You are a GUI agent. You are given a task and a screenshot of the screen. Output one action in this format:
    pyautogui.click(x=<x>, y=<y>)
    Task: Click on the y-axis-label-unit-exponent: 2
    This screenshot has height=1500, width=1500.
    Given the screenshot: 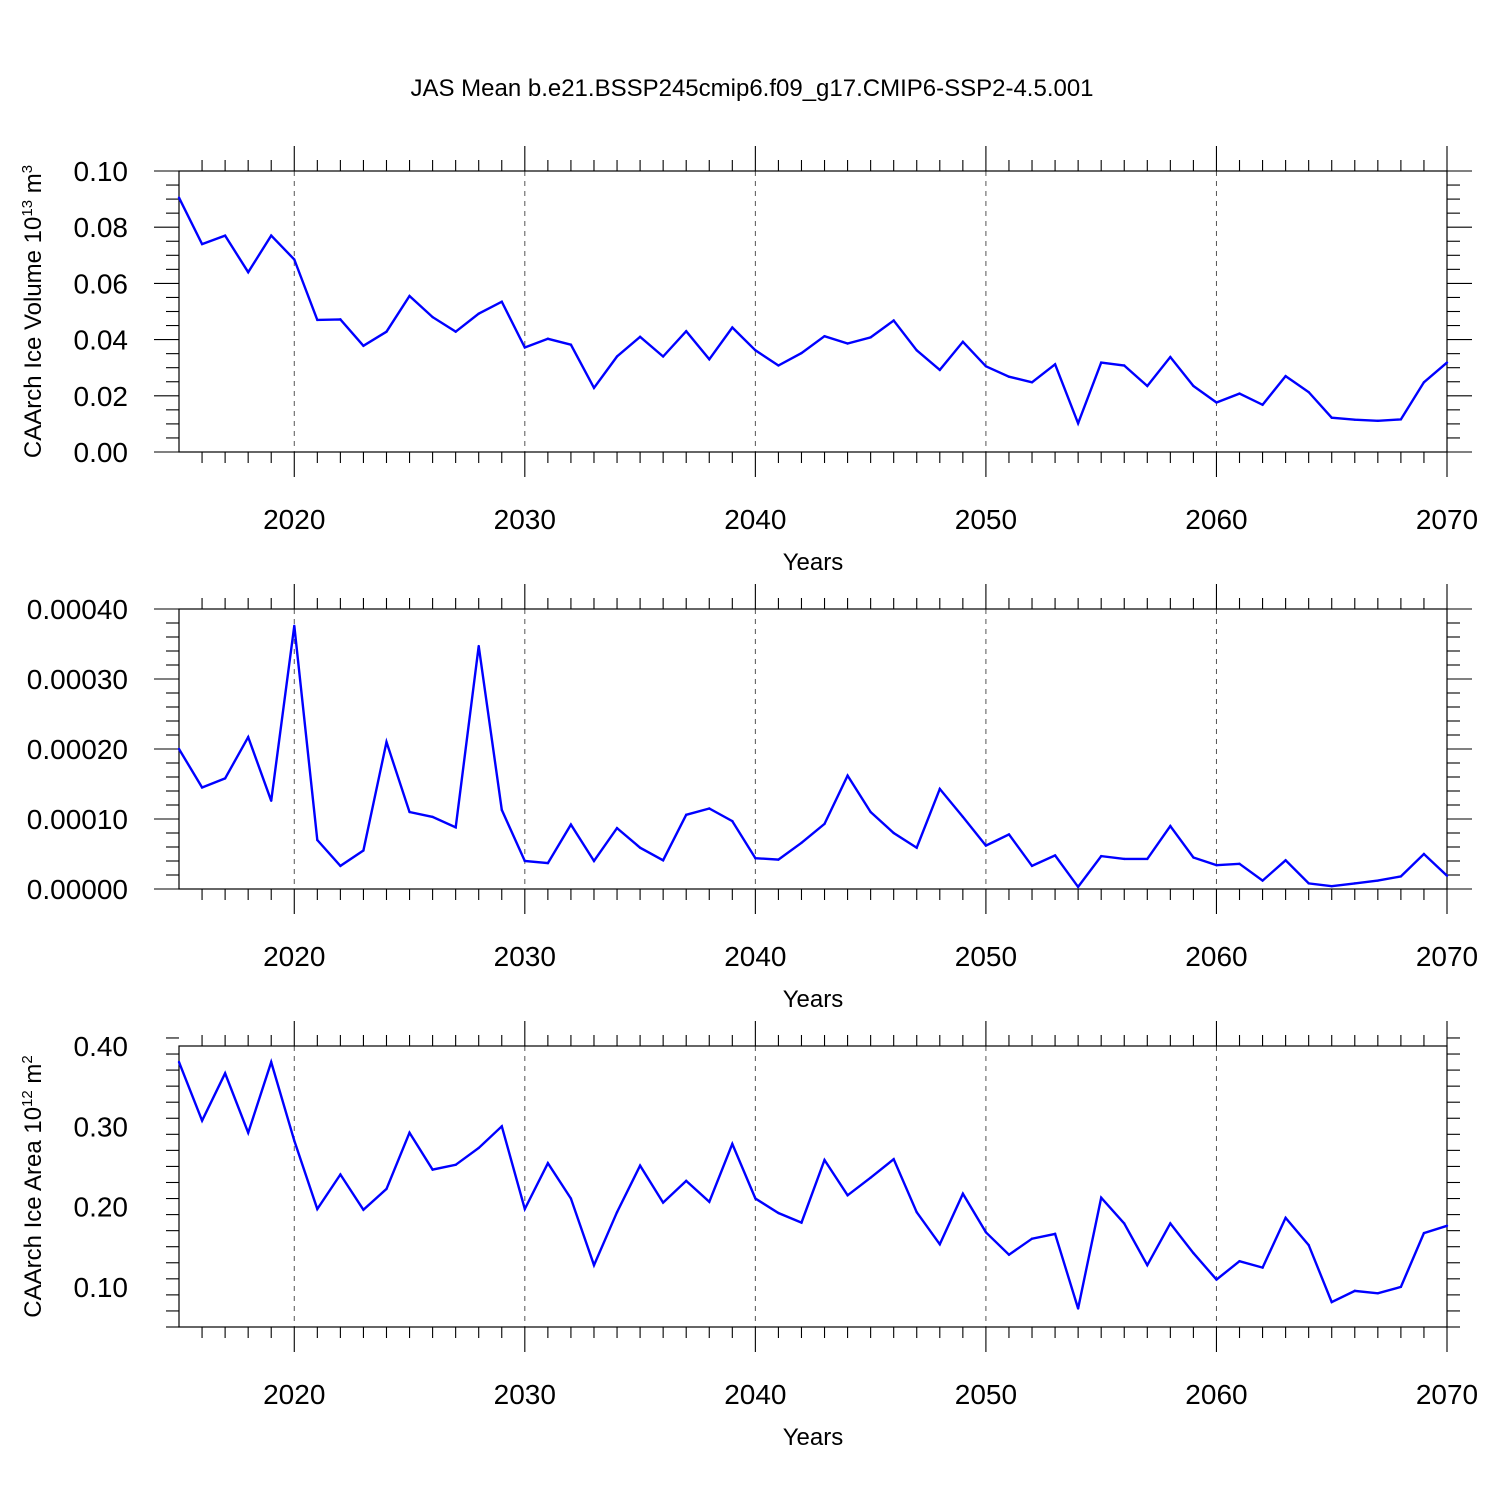 What is the action you would take?
    pyautogui.click(x=27, y=1059)
    